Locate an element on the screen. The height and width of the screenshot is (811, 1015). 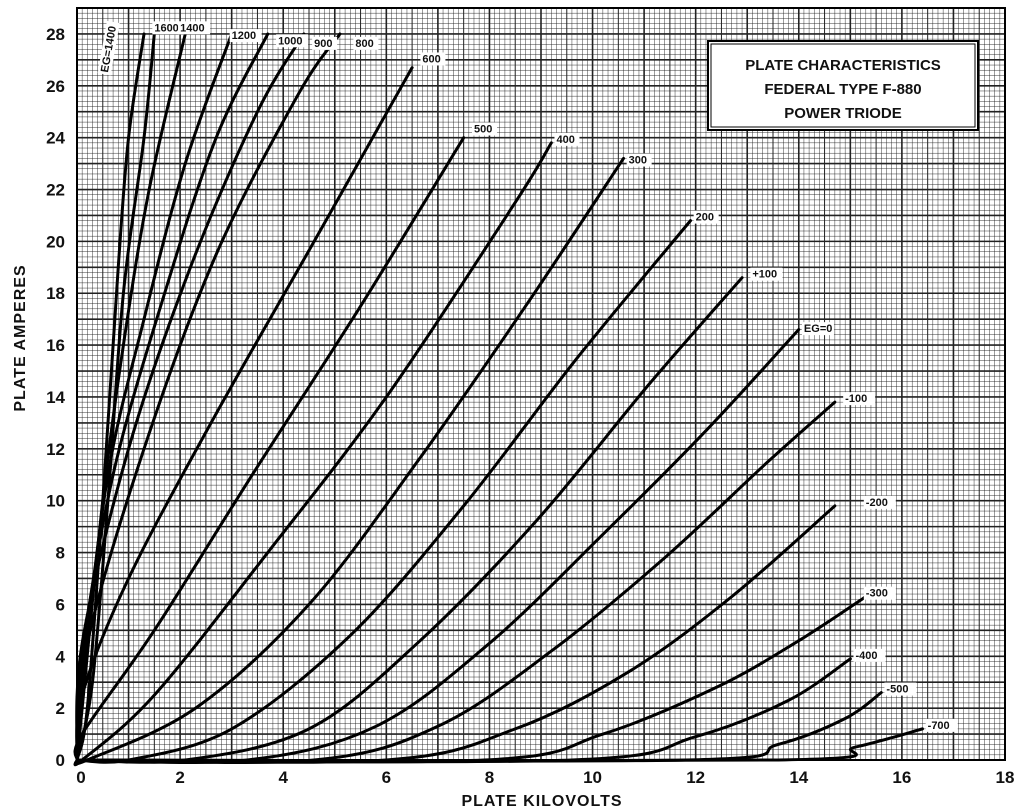
y-tick-label: 14 is located at coordinates (55, 397).